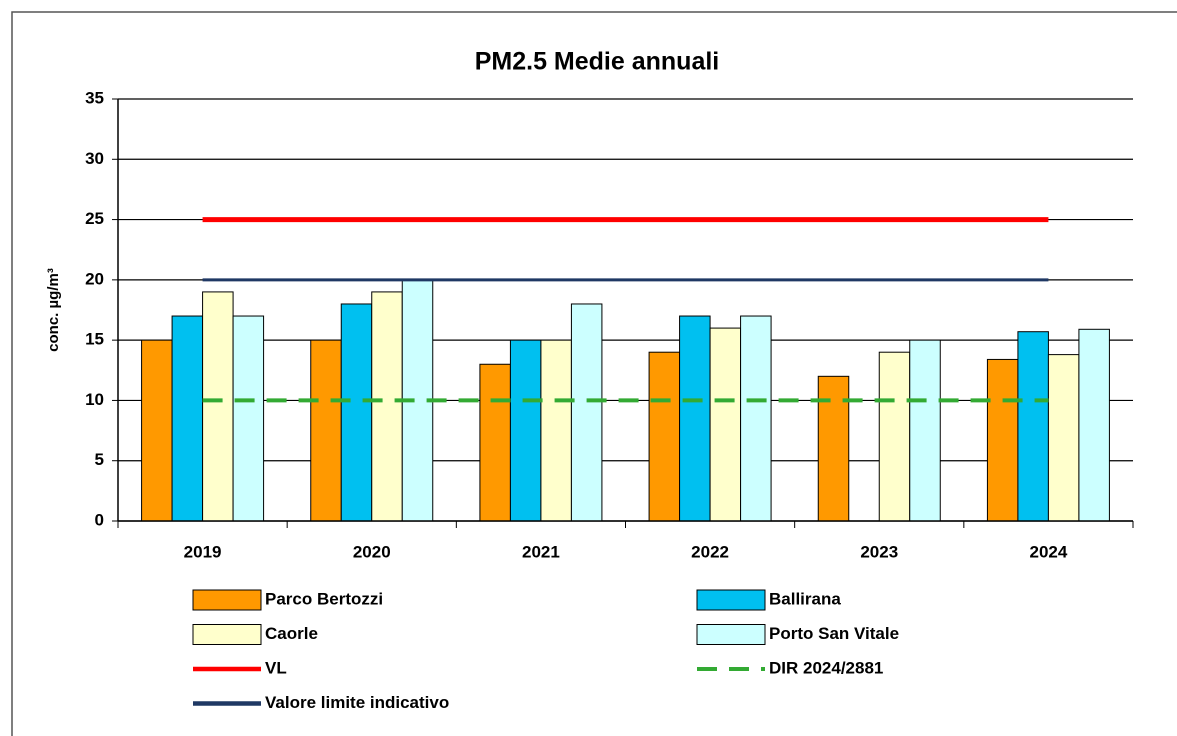 This screenshot has height=736, width=1177. I want to click on x-tick-label: 2024, so click(1049, 551).